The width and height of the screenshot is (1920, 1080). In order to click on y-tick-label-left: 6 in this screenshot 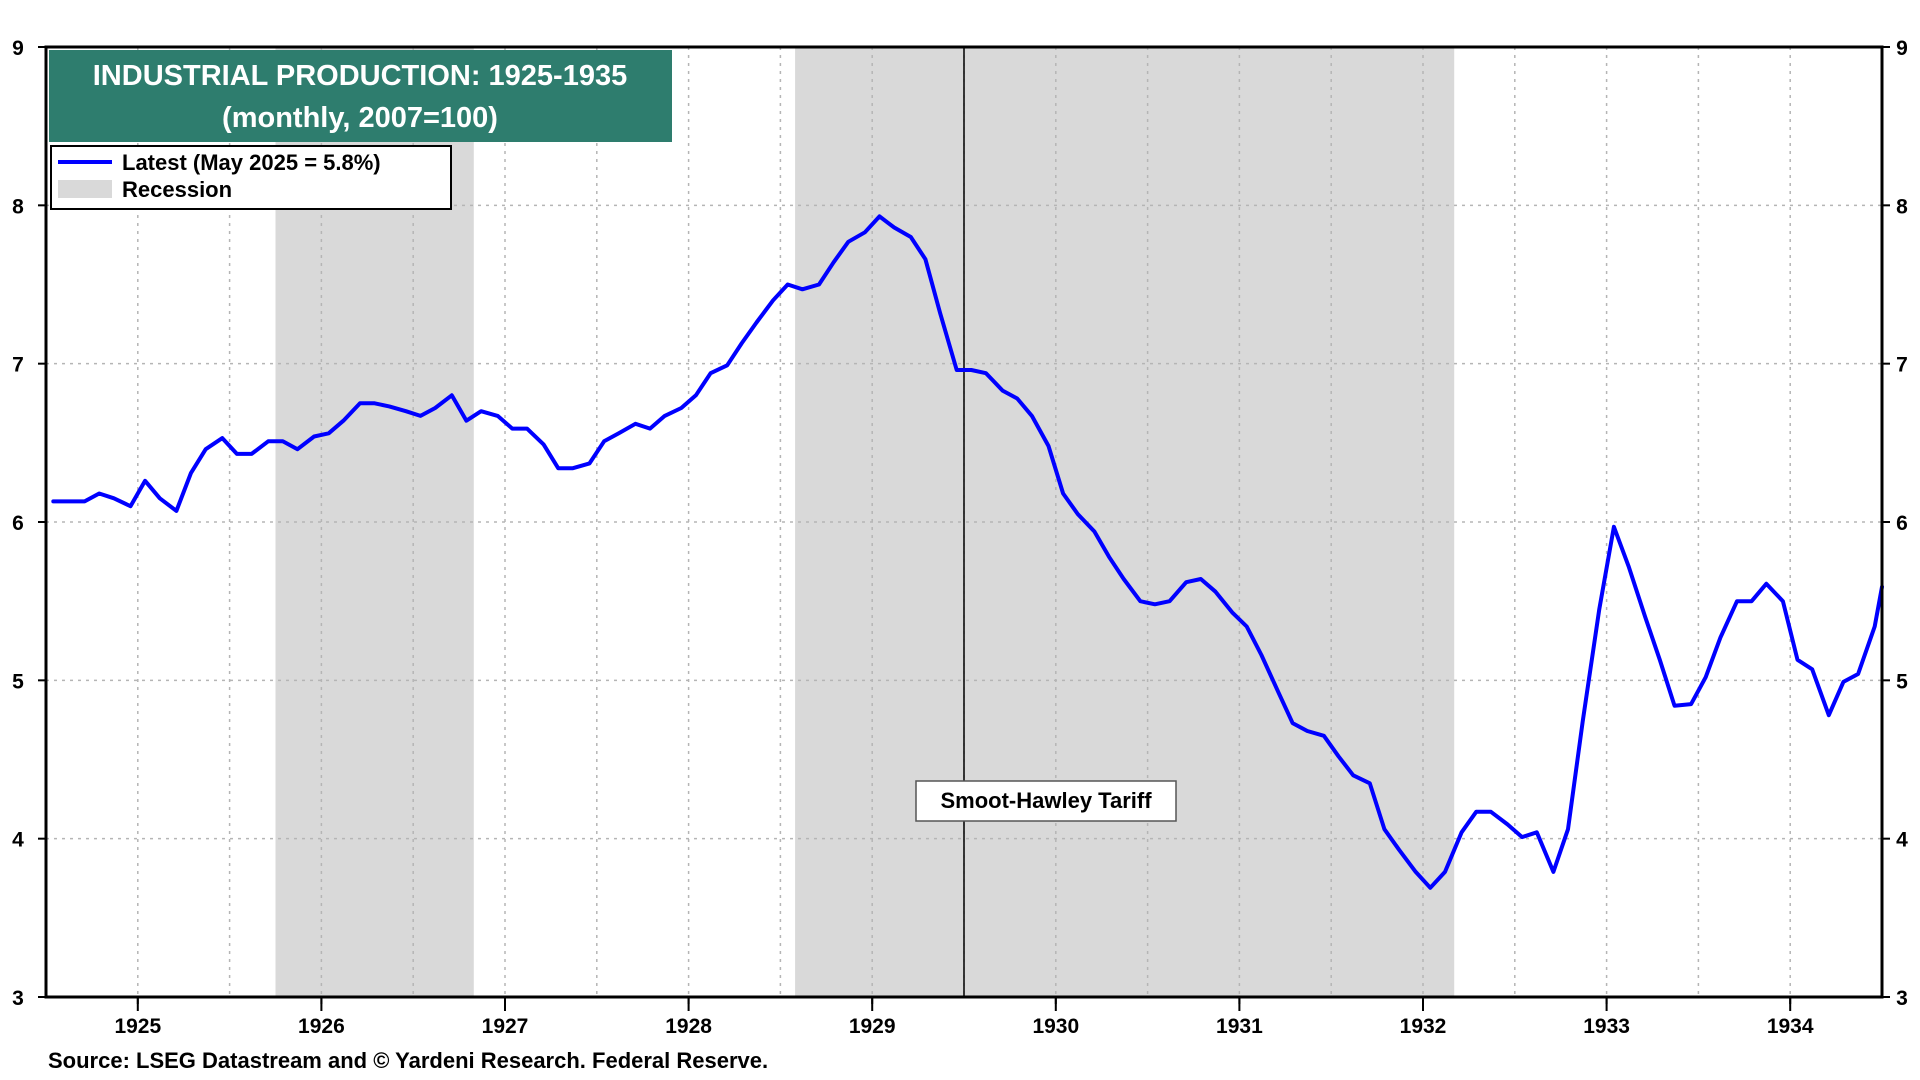, I will do `click(18, 523)`.